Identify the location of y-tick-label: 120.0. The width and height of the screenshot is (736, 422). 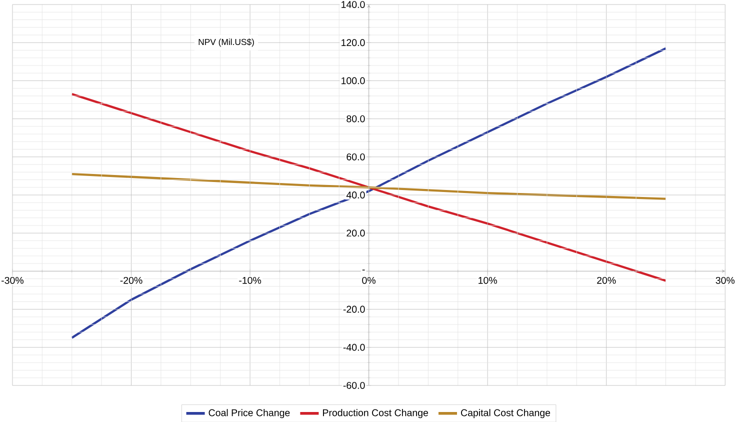
(353, 42).